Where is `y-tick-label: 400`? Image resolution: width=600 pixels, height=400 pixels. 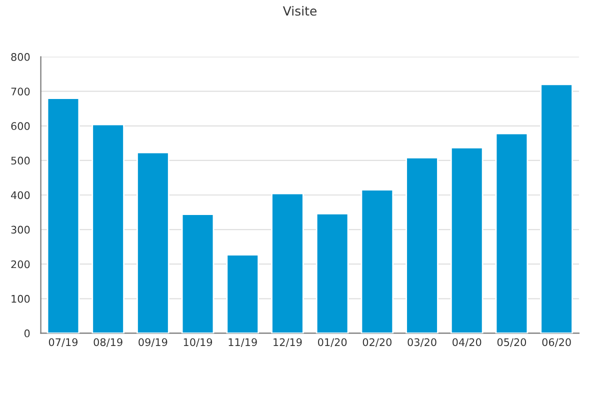 y-tick-label: 400 is located at coordinates (20, 195).